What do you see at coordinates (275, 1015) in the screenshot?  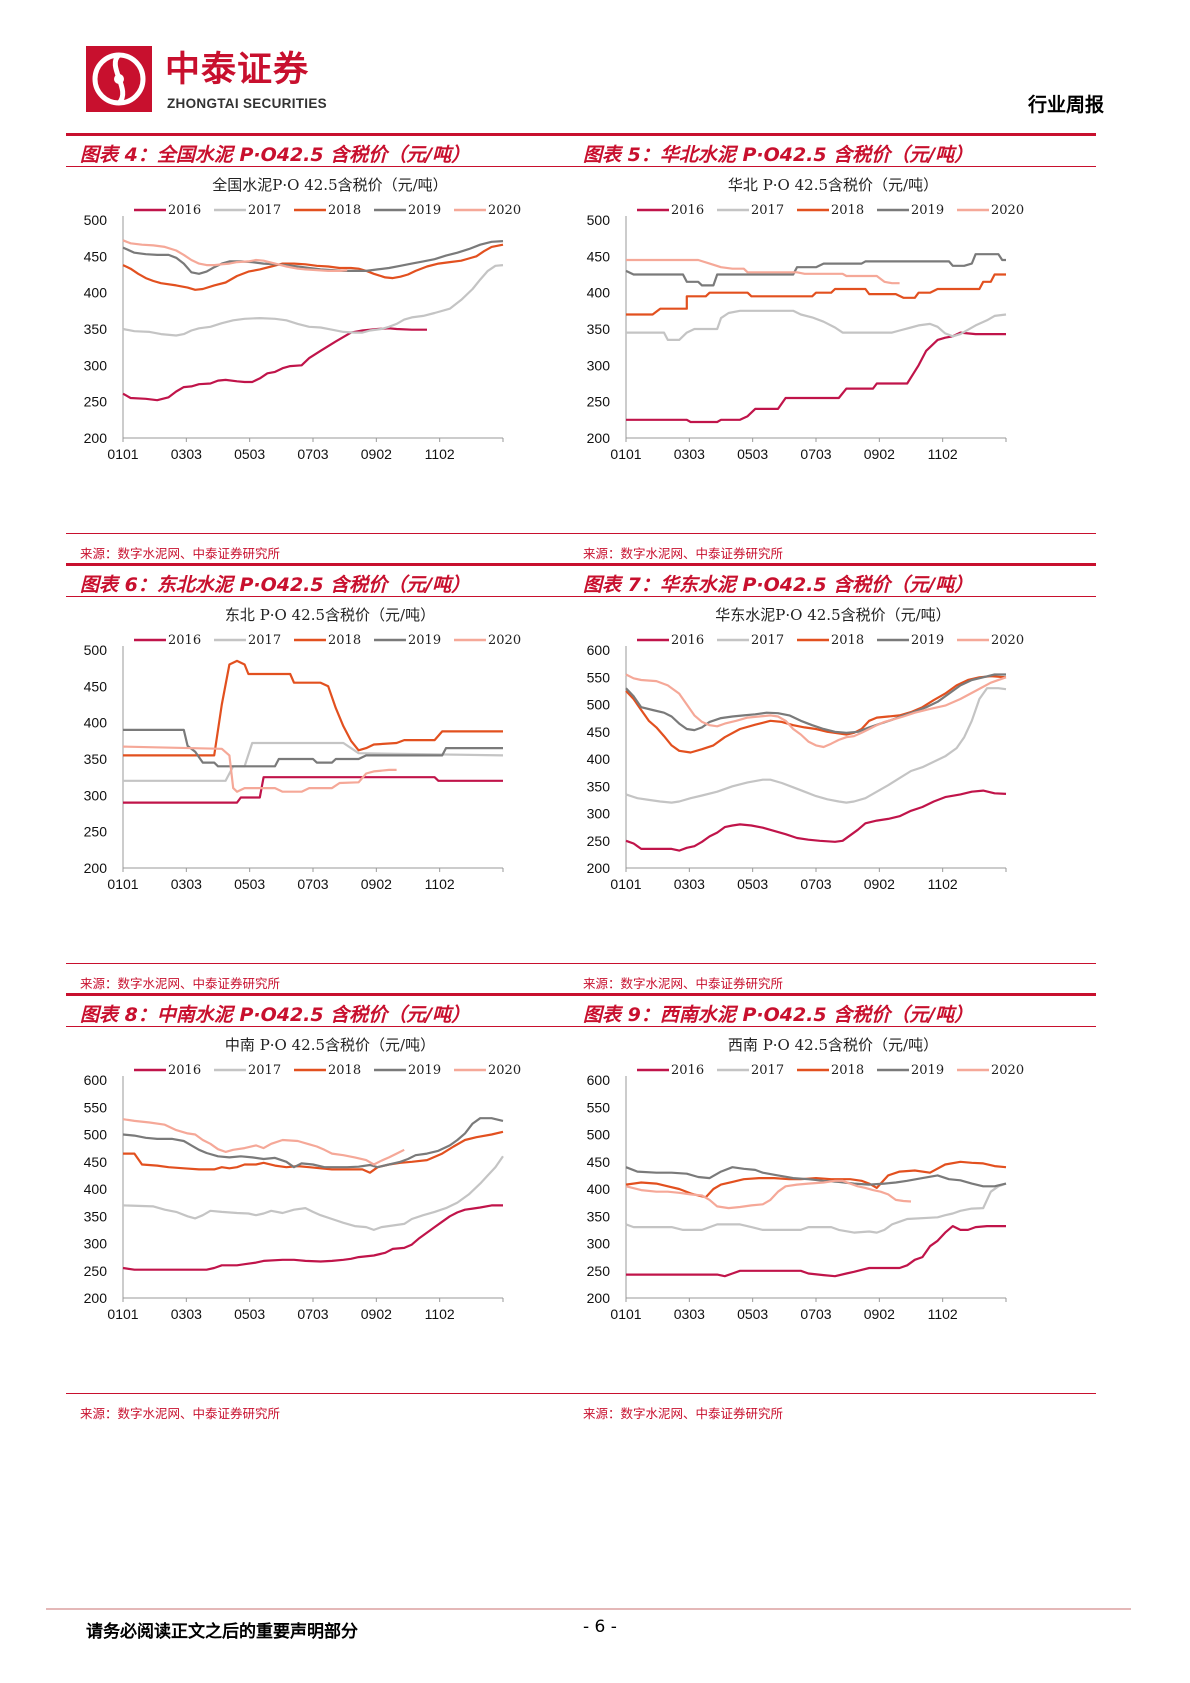 I see `figure-title: 图表 8：中南水泥 P·O42.5 含税价（元/吨）` at bounding box center [275, 1015].